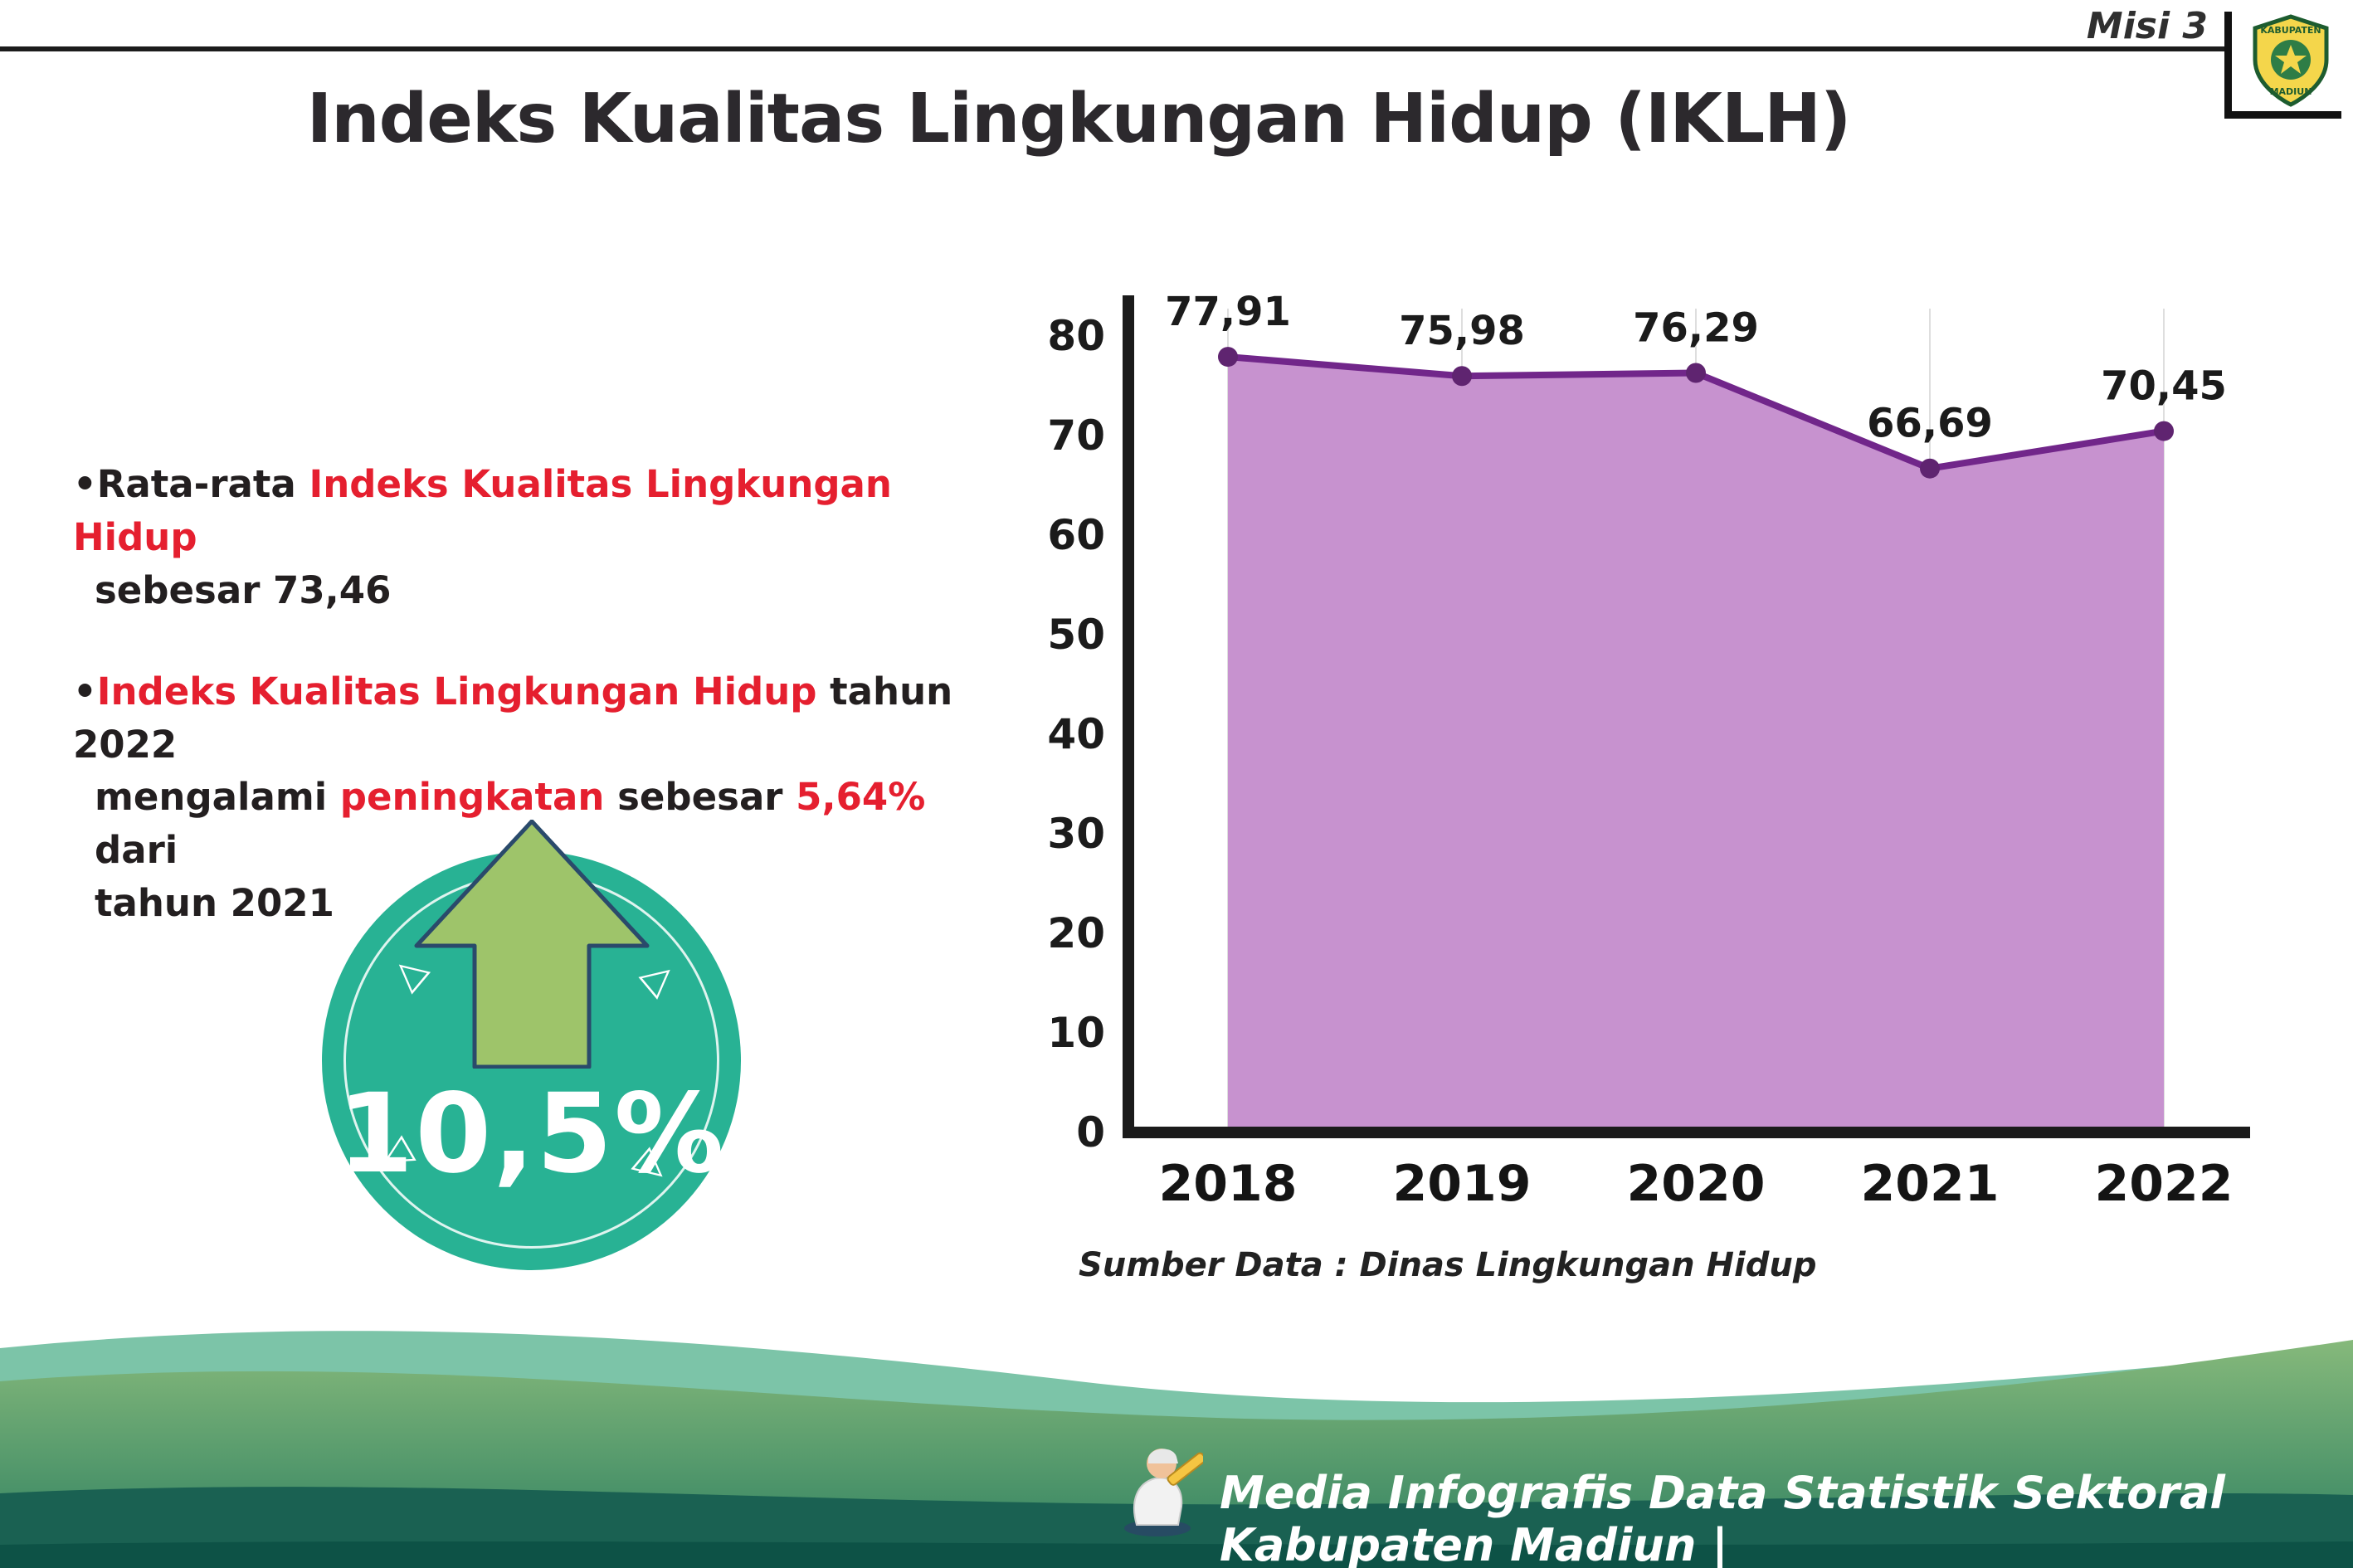 The width and height of the screenshot is (2353, 1568). I want to click on svg-text: 30, so click(1076, 834).